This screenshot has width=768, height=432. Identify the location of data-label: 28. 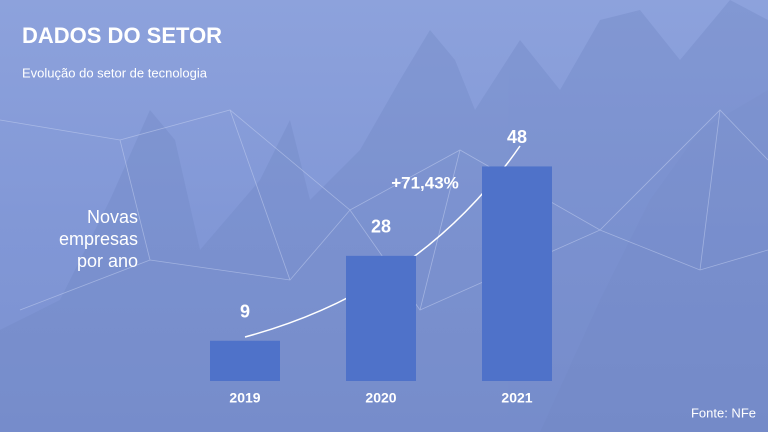
(381, 227).